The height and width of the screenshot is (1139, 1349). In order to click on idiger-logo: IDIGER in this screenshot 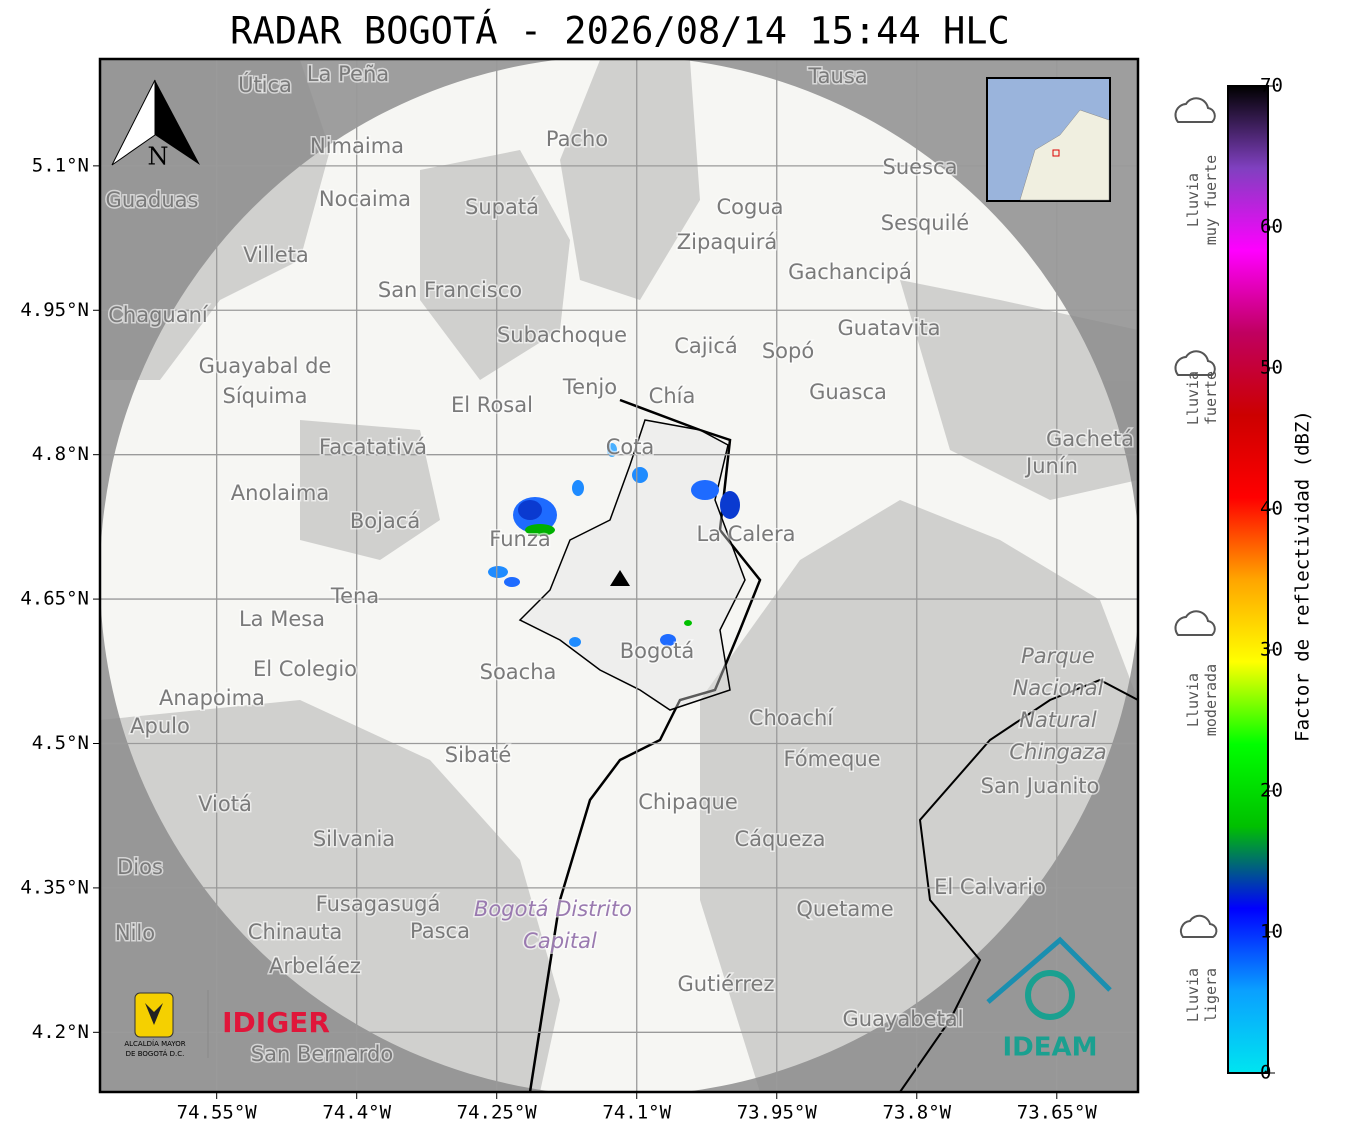, I will do `click(276, 1022)`.